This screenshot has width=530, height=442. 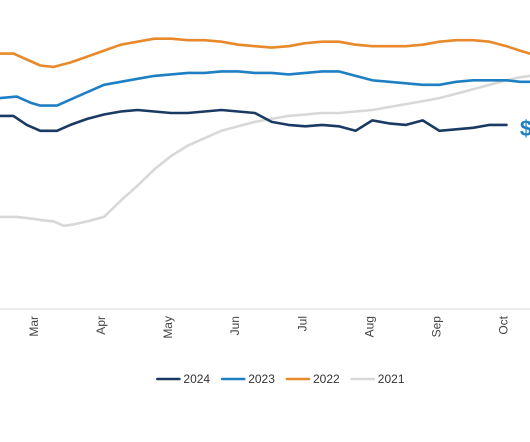 I want to click on legend-item-2024: 2024, so click(x=183, y=379).